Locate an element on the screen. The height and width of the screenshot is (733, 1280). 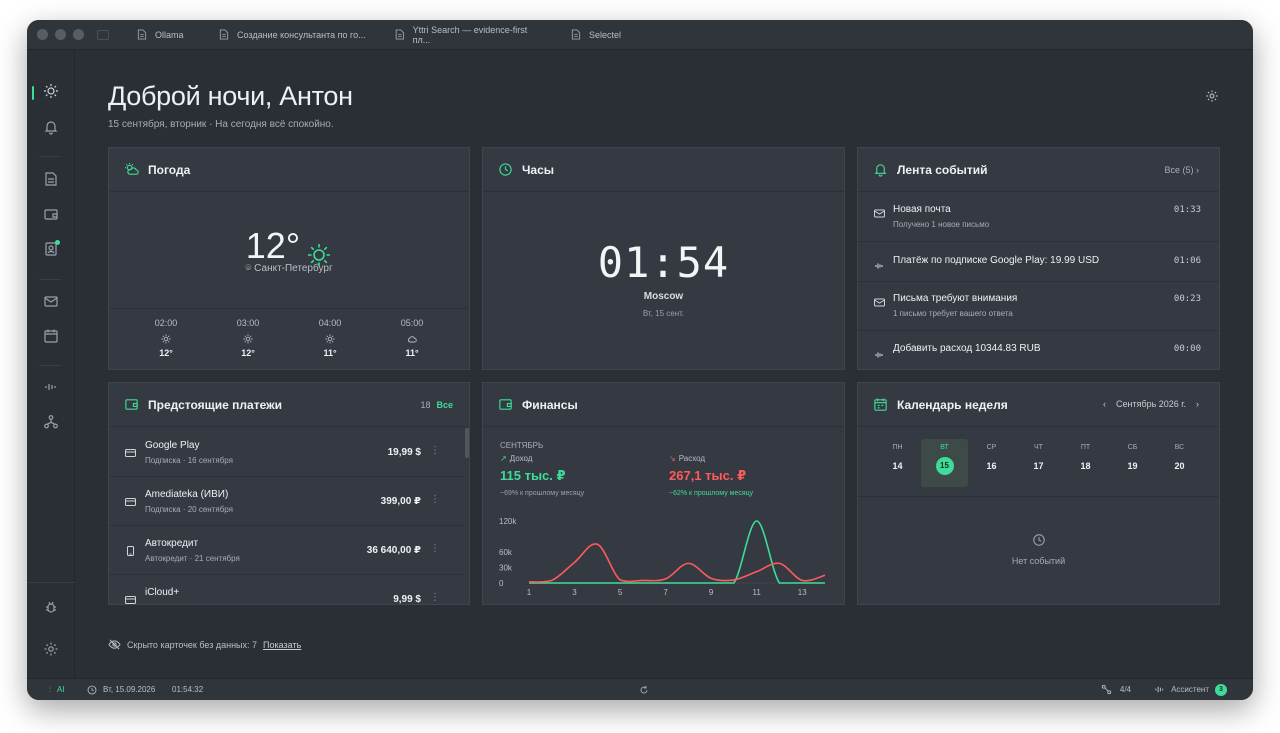
day-number: 18 is located at coordinates (1085, 466).